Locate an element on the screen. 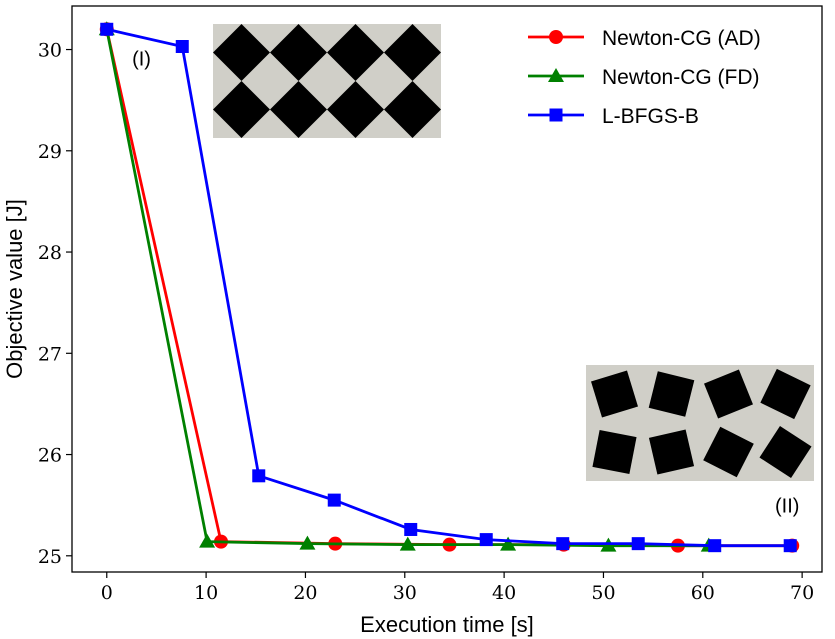 This screenshot has height=639, width=835. x-tick-label: 0 is located at coordinates (107, 593).